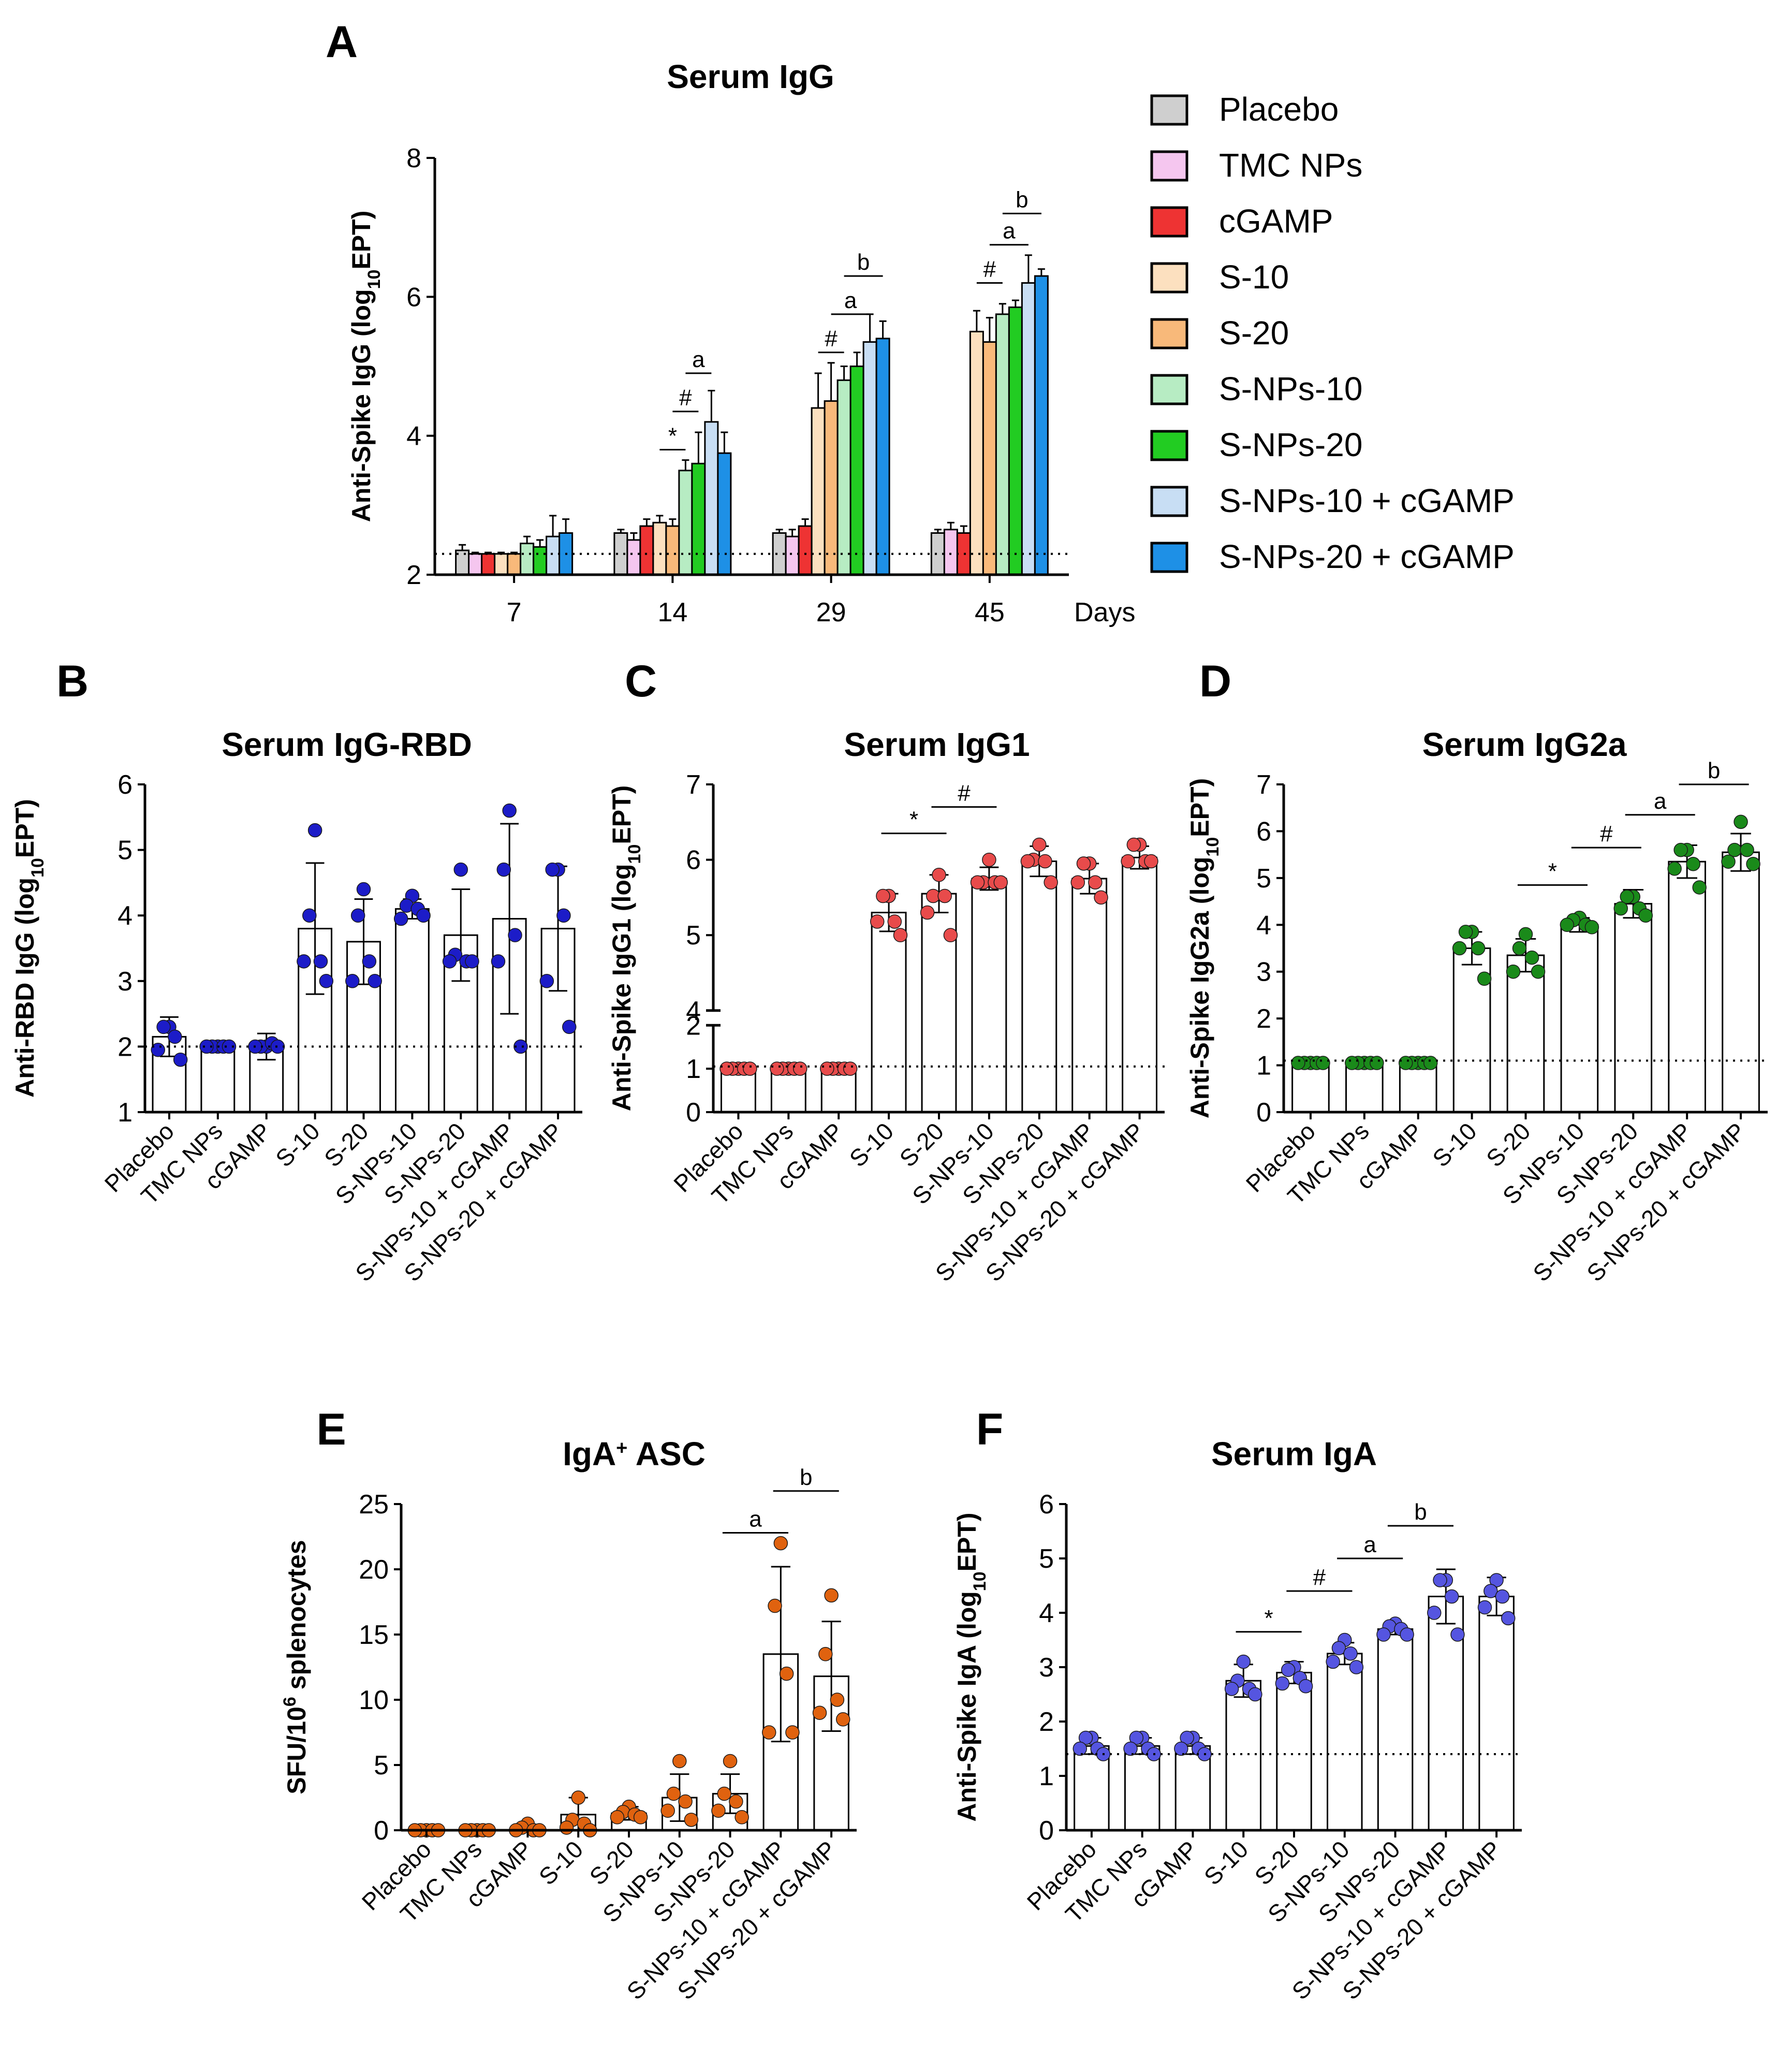  Describe the element at coordinates (413, 158) in the screenshot. I see `y-tick-label: 8` at that location.